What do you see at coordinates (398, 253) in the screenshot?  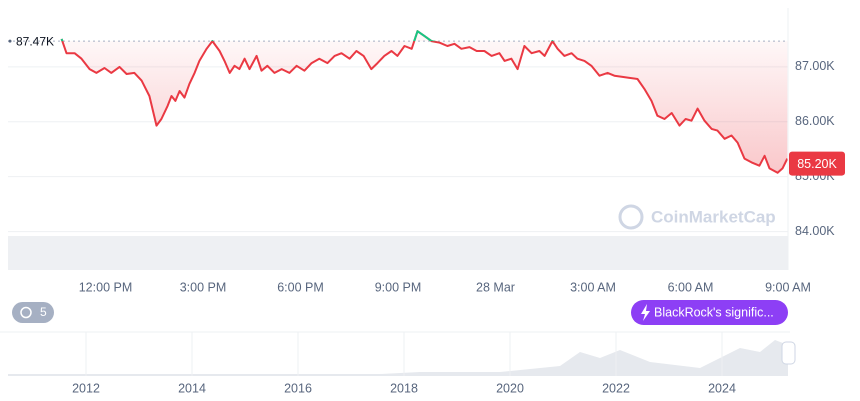 I see `volume-area` at bounding box center [398, 253].